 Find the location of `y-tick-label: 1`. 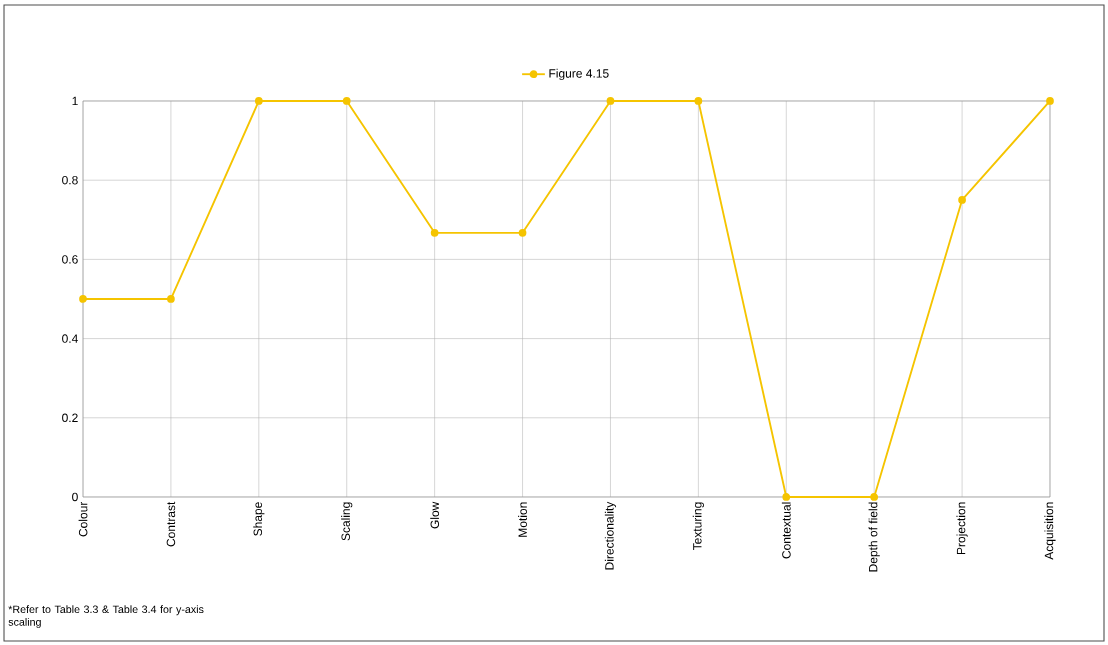

y-tick-label: 1 is located at coordinates (75, 101).